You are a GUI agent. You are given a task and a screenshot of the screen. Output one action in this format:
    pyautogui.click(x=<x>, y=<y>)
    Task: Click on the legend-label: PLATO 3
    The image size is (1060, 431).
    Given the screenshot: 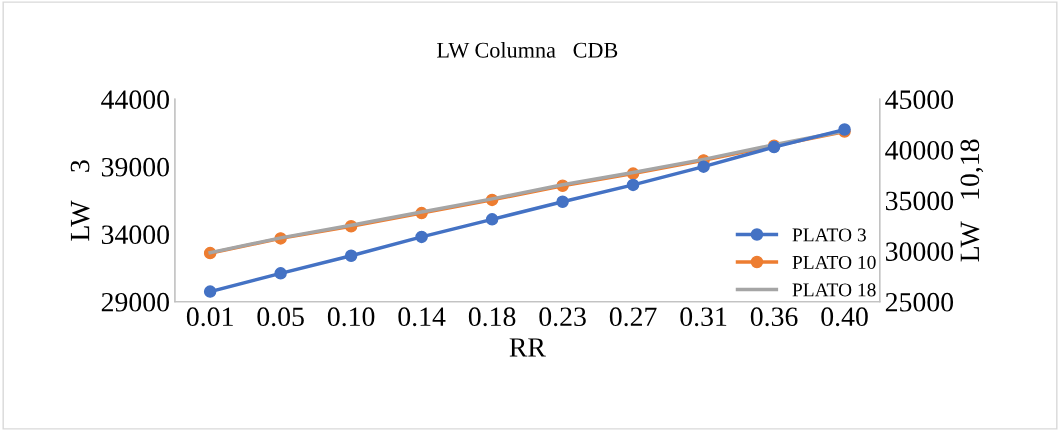 What is the action you would take?
    pyautogui.click(x=829, y=235)
    